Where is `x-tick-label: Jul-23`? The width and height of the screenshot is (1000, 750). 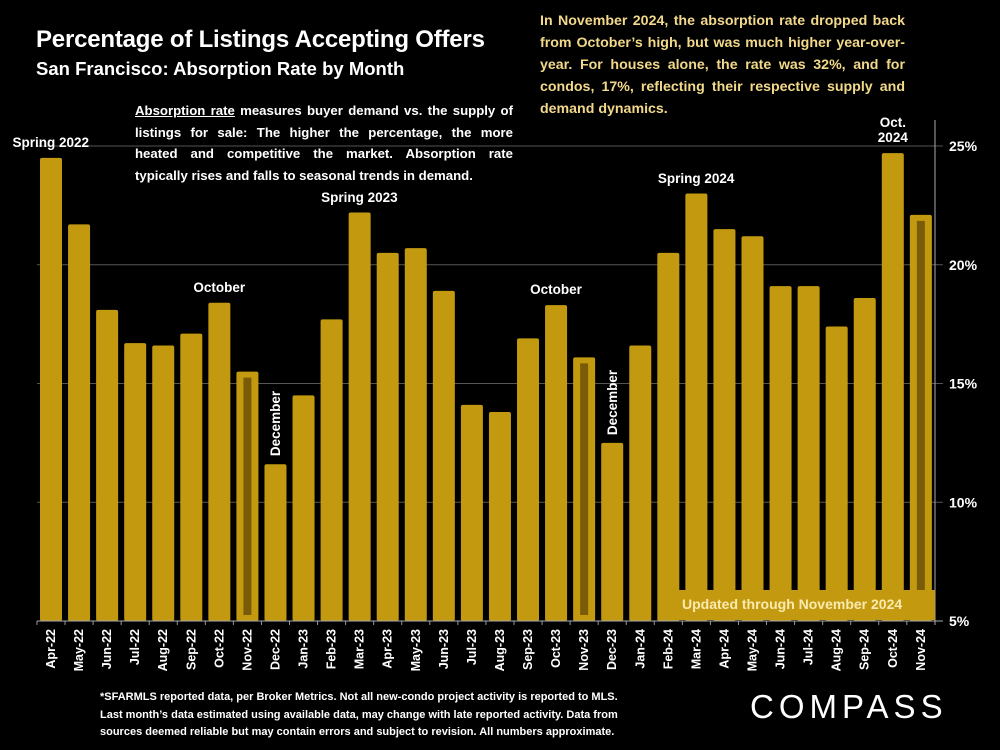
x-tick-label: Jul-23 is located at coordinates (472, 647).